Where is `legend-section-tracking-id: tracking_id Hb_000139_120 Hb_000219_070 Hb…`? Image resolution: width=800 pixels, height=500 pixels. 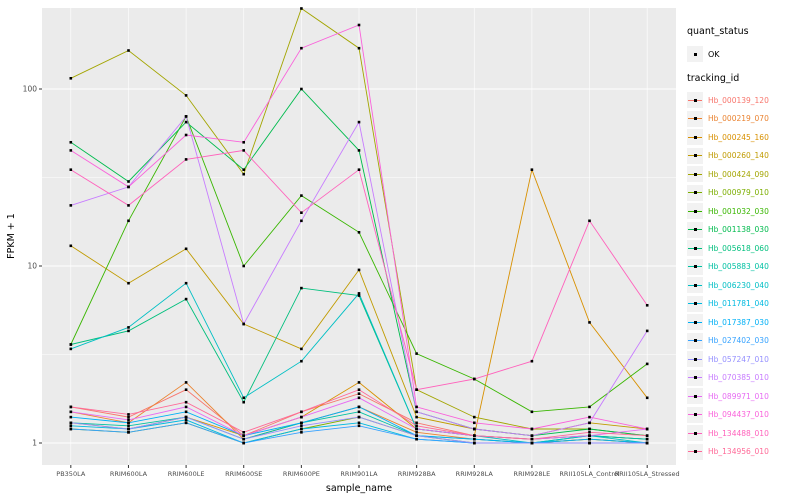
legend-section-tracking-id: tracking_id Hb_000139_120 Hb_000219_070 Hb… is located at coordinates (743, 267).